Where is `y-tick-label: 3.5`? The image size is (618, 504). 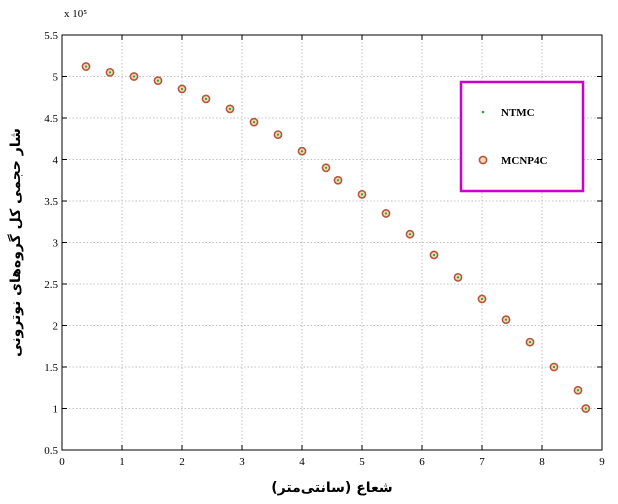 y-tick-label: 3.5 is located at coordinates (51, 202).